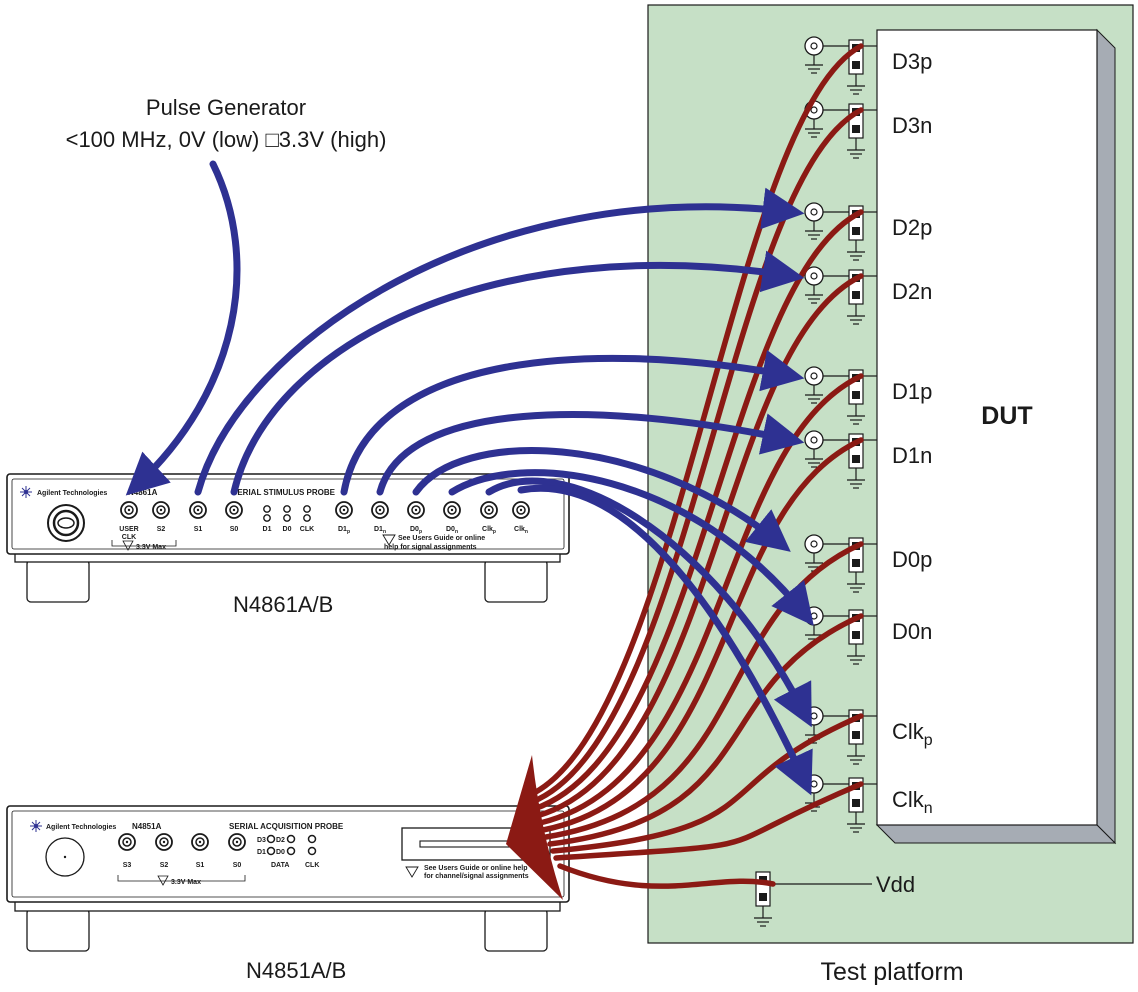 The width and height of the screenshot is (1138, 992). I want to click on stimulus-port-clkn: Clkn, so click(521, 518).